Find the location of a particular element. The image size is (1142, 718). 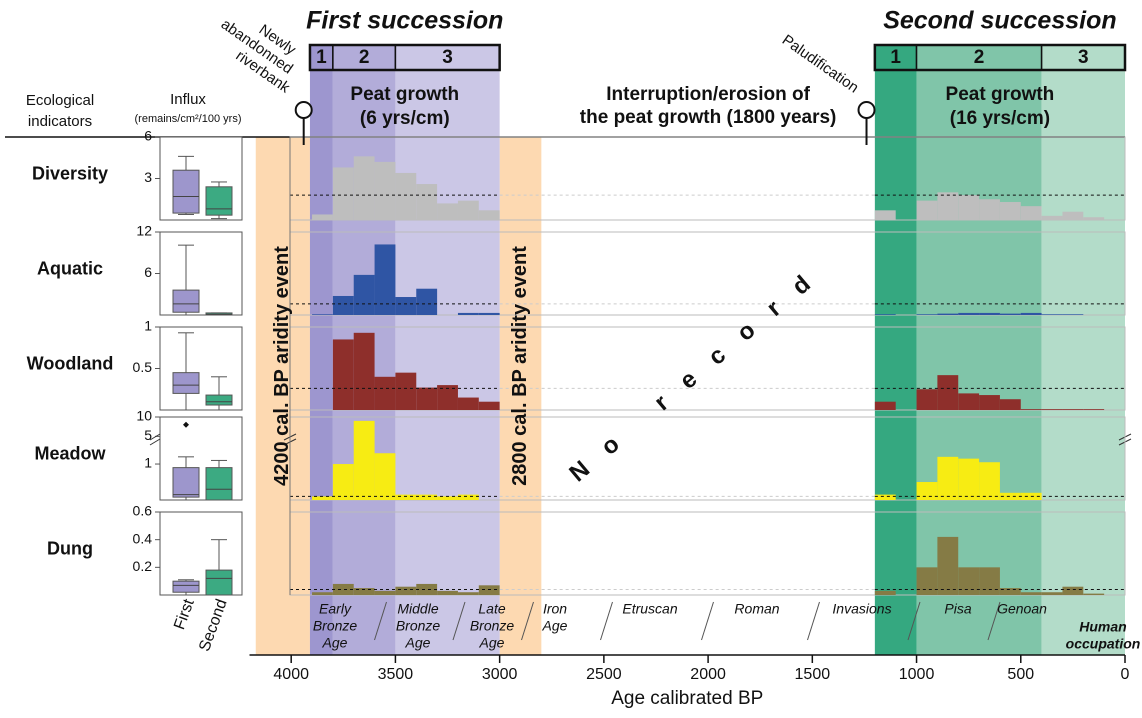

x-axis-label: Age calibrated BP is located at coordinates (687, 698).